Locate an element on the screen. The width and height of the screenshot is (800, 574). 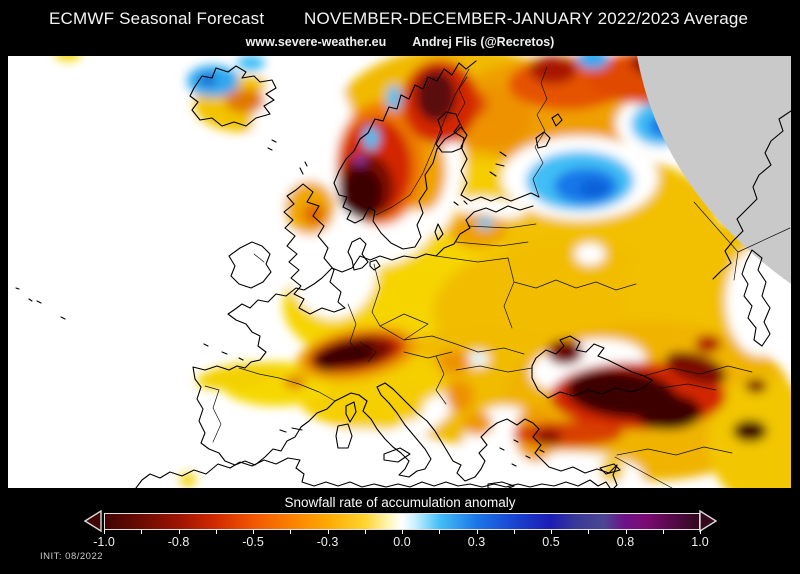
coast-scandinavia is located at coordinates (436, 155).